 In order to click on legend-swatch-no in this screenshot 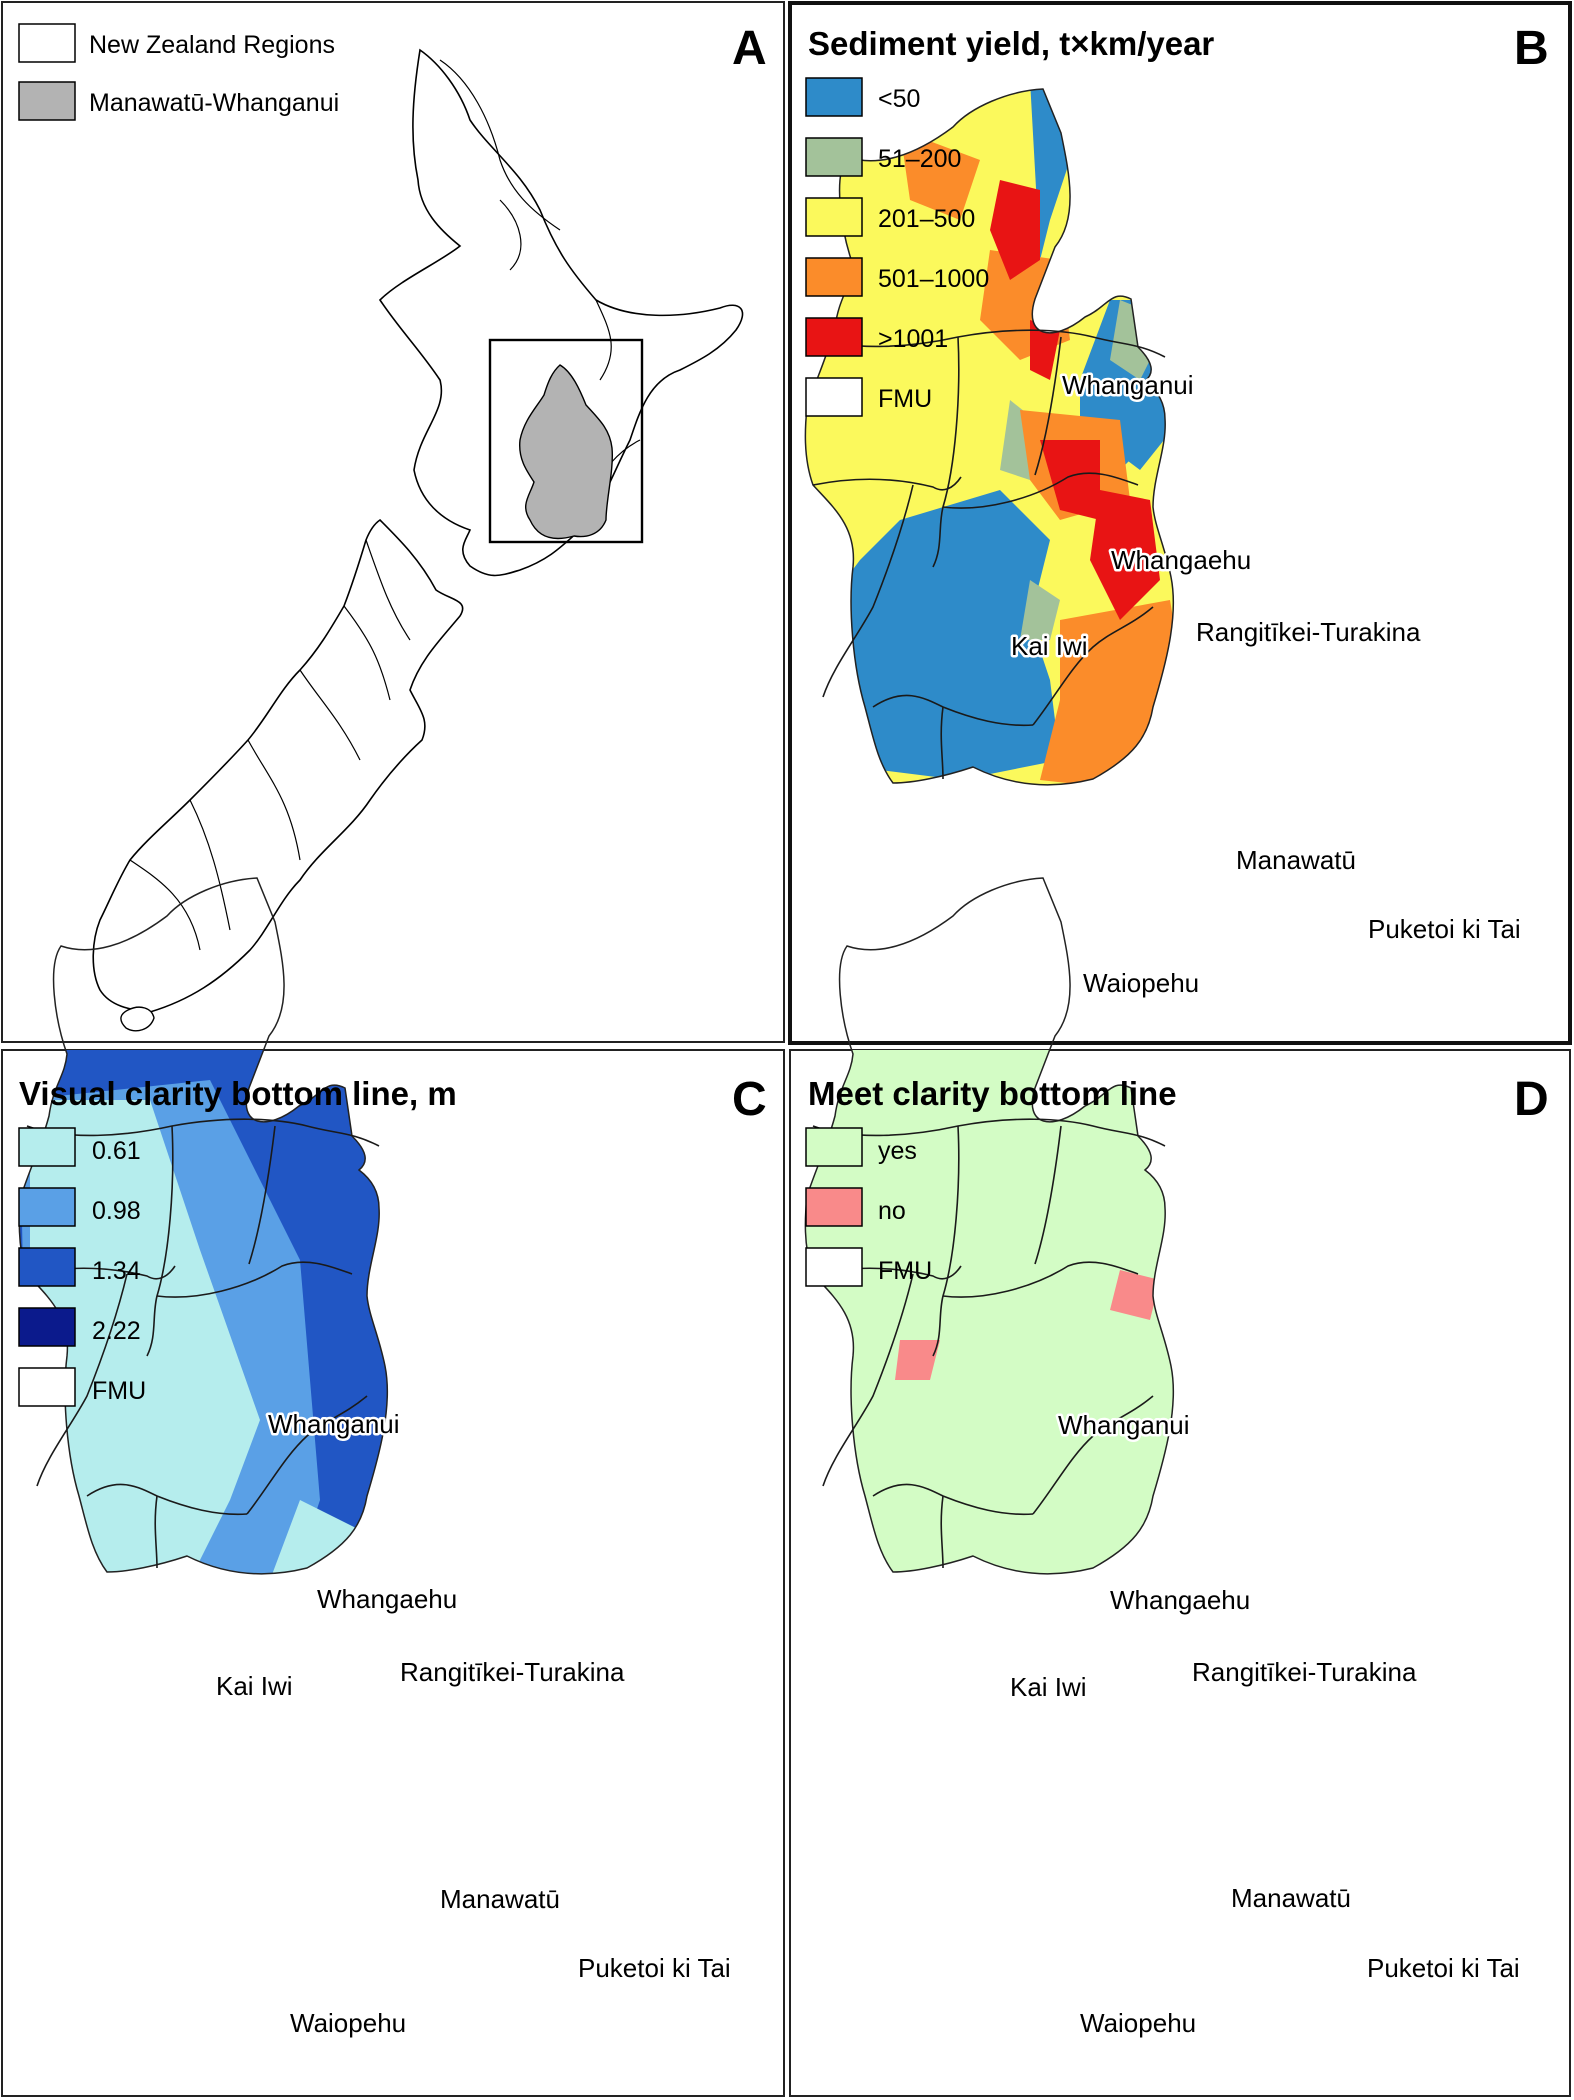, I will do `click(834, 1207)`.